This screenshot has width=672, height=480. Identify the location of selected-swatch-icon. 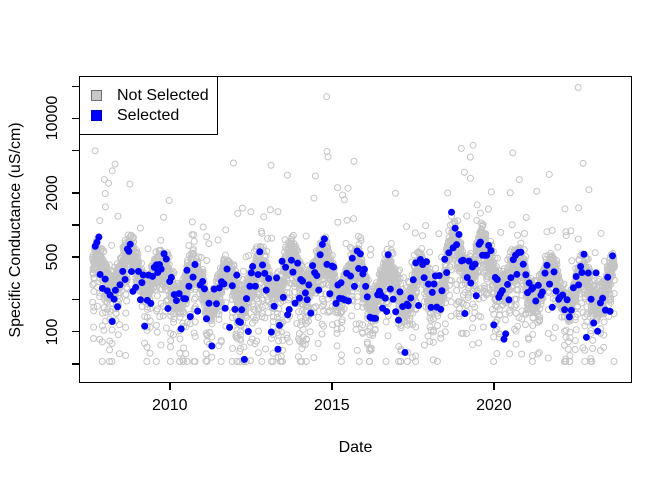
(96, 115).